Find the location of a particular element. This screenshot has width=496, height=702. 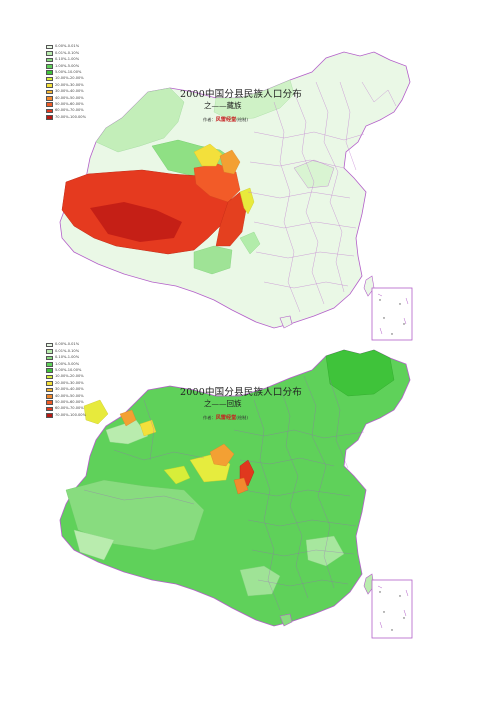

inset-islands is located at coordinates (392, 317).